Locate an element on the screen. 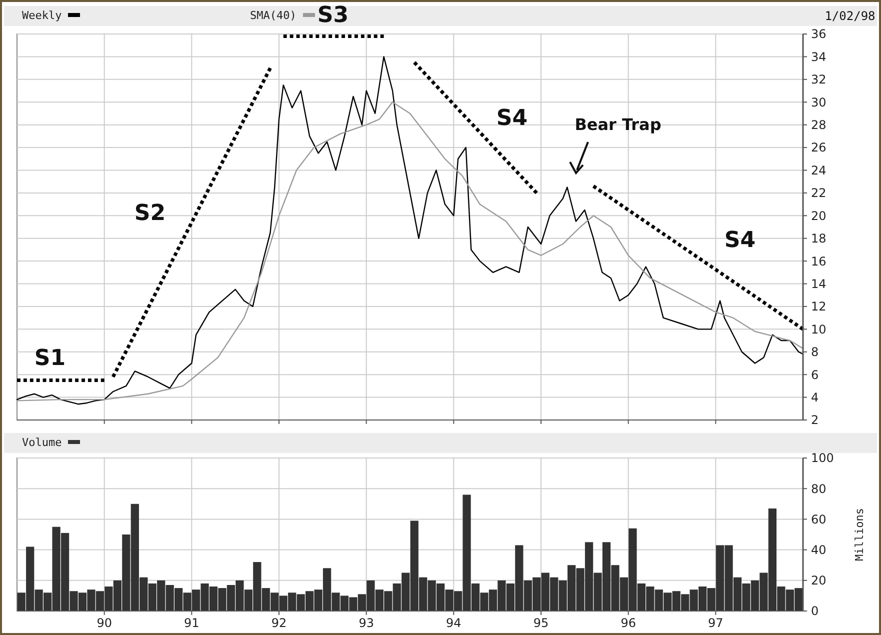 This screenshot has height=635, width=881. y-tick-label: 28 is located at coordinates (818, 125).